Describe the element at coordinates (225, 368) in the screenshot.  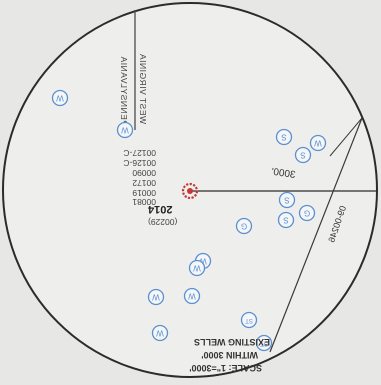
I see `legend-line3: SCALE: 1"=3000'` at that location.